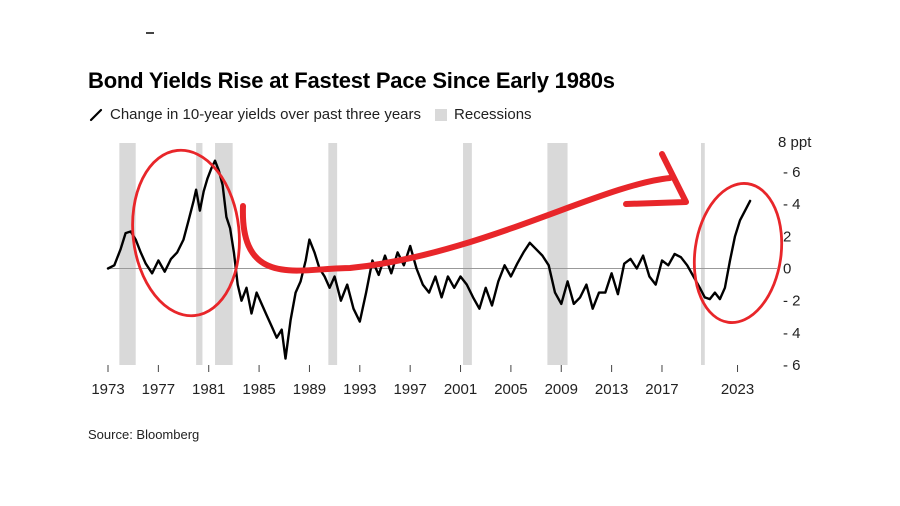  Describe the element at coordinates (611, 389) in the screenshot. I see `x-tick-label: 2013` at that location.